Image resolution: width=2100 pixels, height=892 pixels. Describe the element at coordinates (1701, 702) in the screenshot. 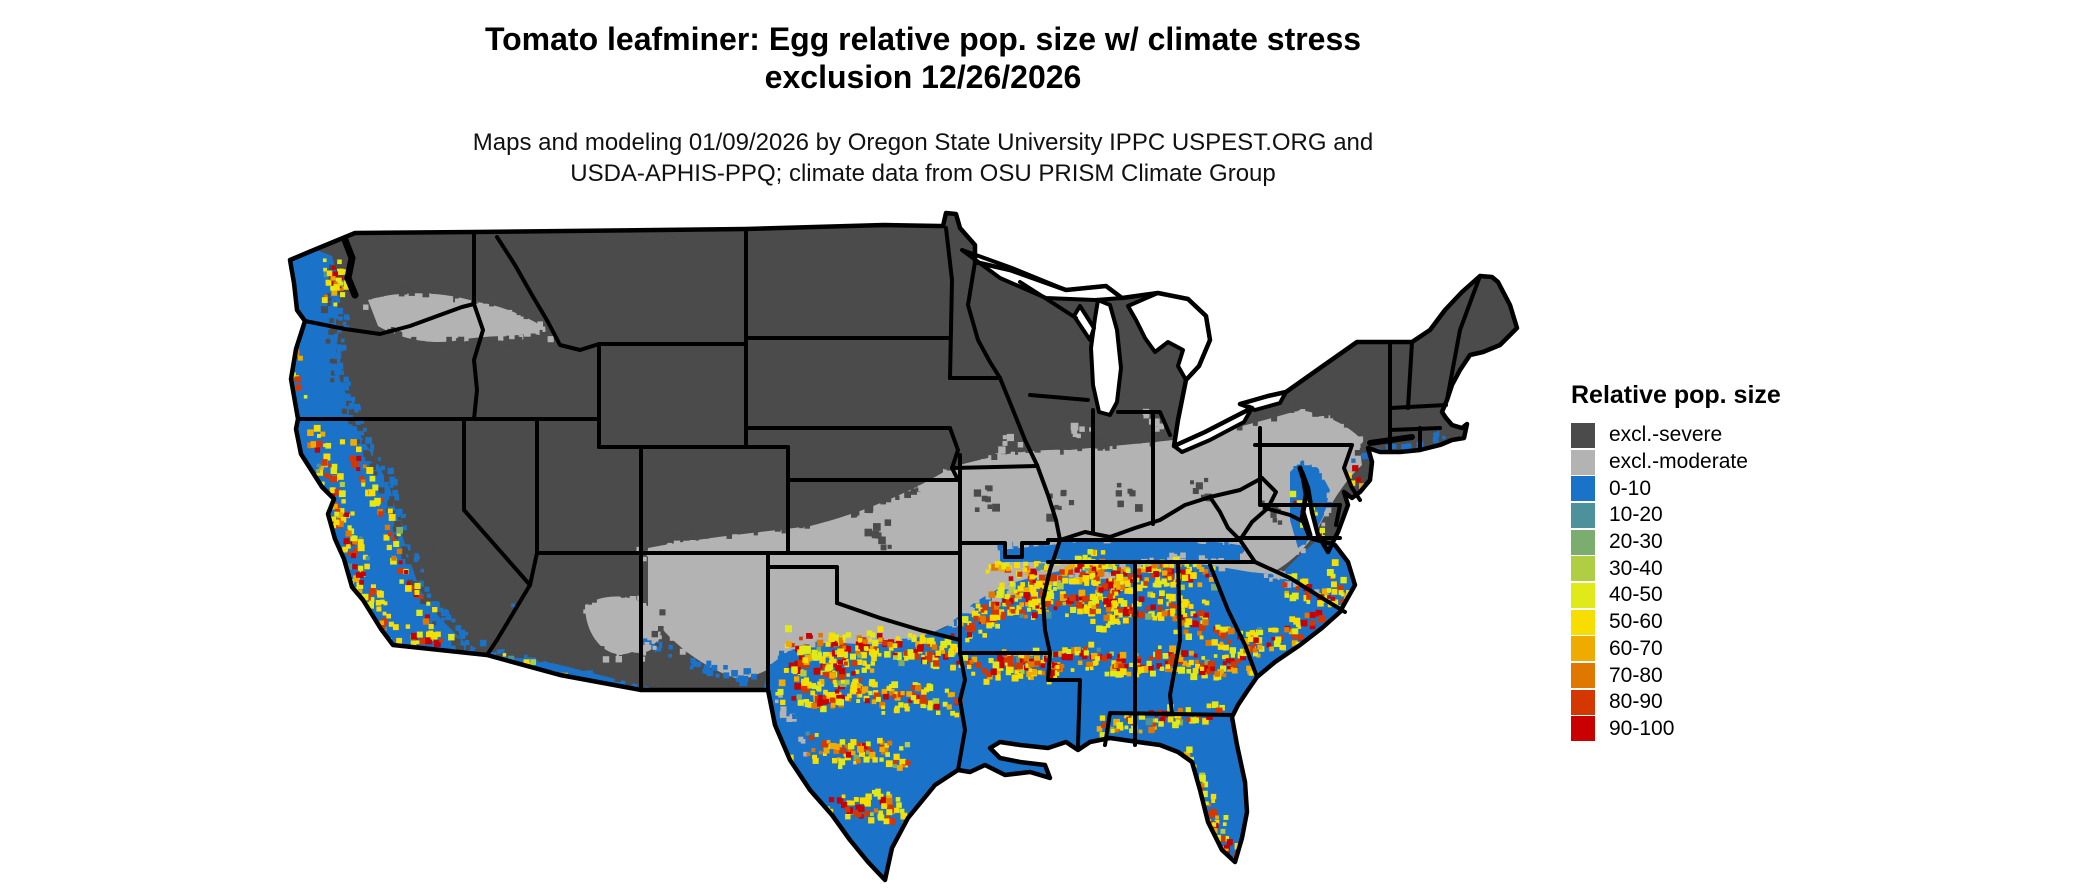

I see `legend-item: 80-90` at that location.